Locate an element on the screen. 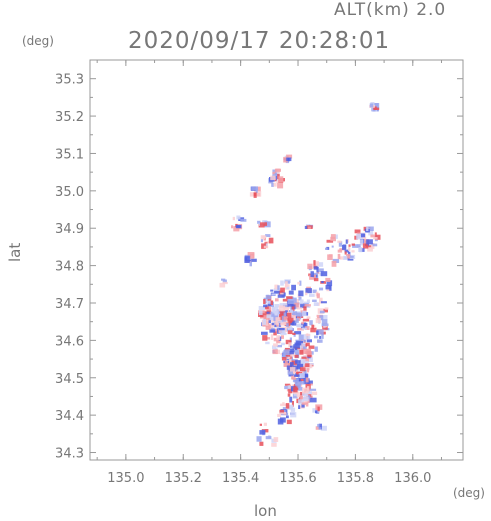 The height and width of the screenshot is (521, 491). x-tick-label: 135.4 is located at coordinates (240, 478).